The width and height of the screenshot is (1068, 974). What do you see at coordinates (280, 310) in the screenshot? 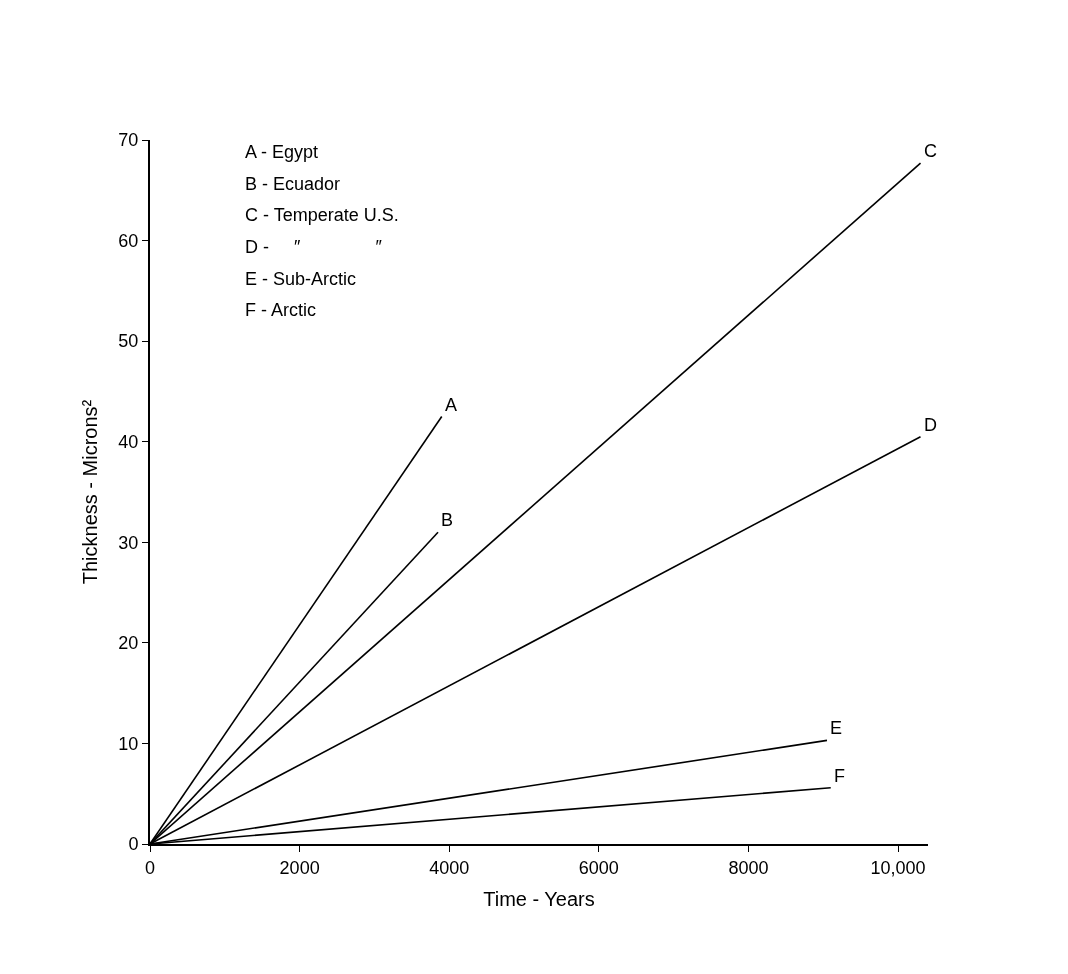
I see `annotation: F - Arctic` at bounding box center [280, 310].